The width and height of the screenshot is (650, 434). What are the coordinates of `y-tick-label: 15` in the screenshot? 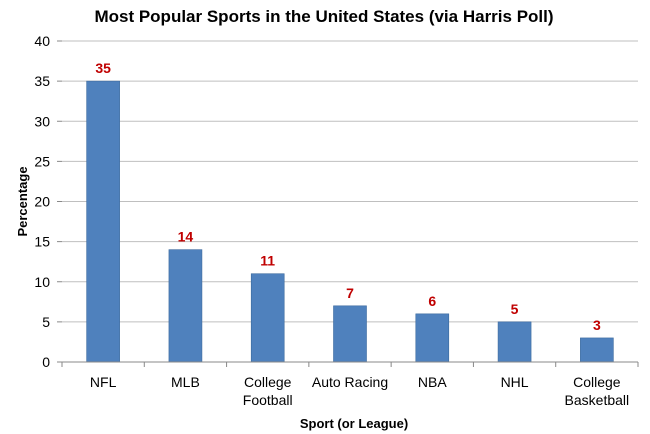 It's located at (42, 242).